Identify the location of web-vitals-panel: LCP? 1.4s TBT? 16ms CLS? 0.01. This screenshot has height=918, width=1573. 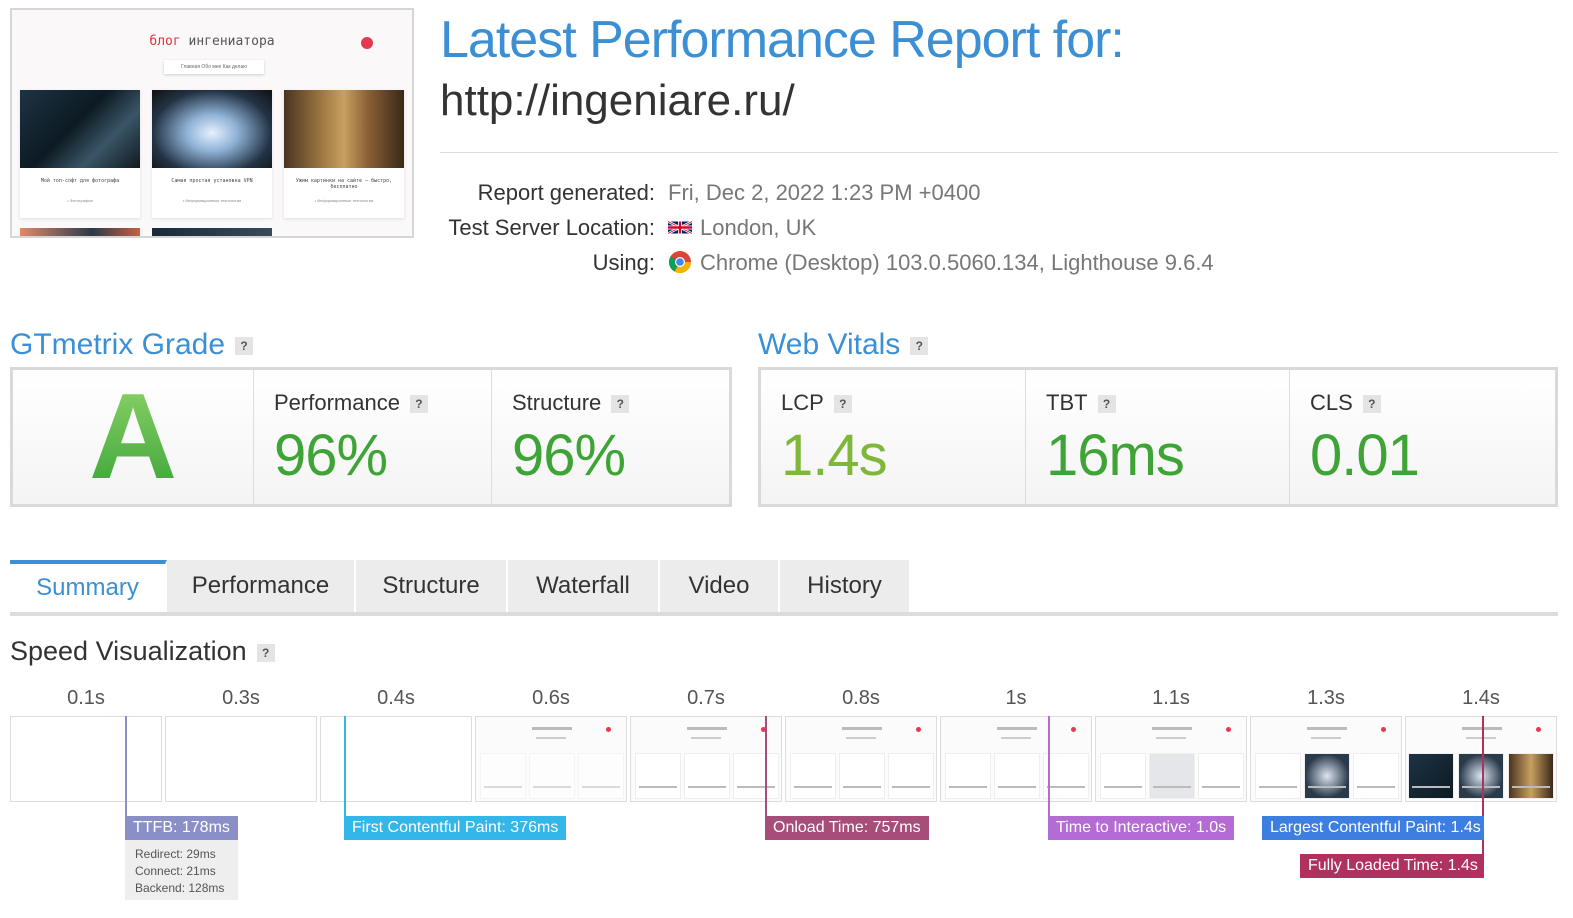
(1158, 437).